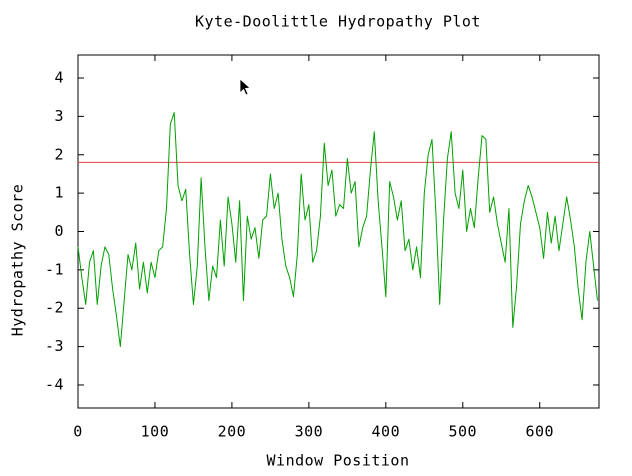  What do you see at coordinates (54, 269) in the screenshot?
I see `y-tick-label: -1` at bounding box center [54, 269].